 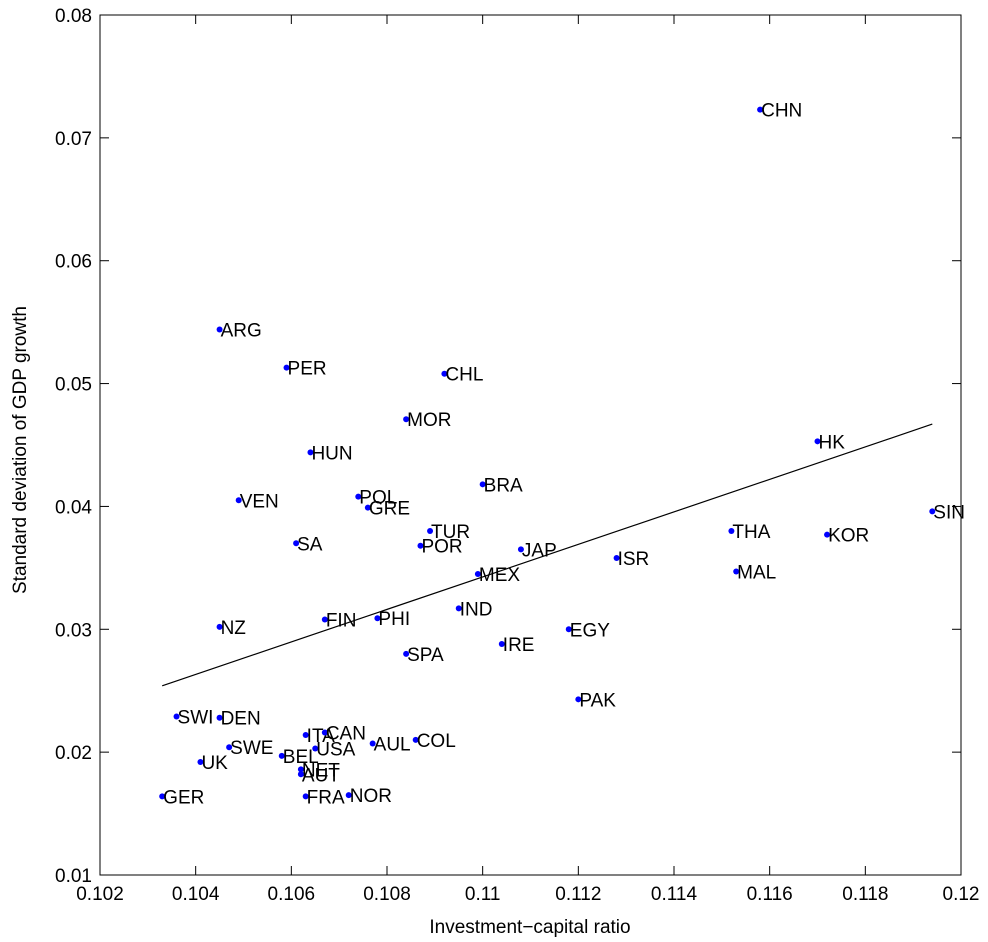 What do you see at coordinates (251, 748) in the screenshot?
I see `point-label-swe: SWE` at bounding box center [251, 748].